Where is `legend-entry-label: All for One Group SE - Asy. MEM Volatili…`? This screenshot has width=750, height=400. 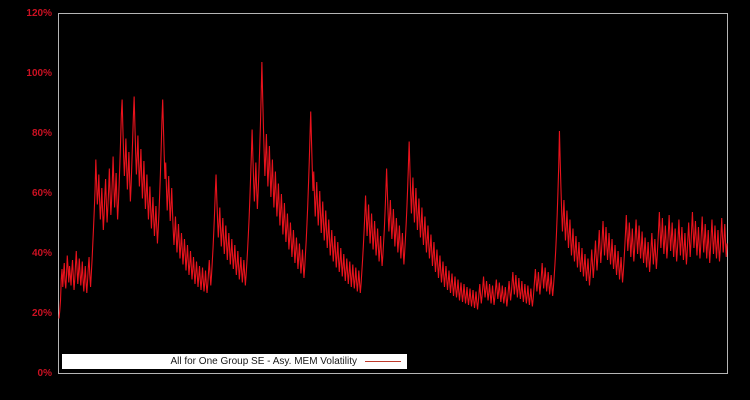 legend-entry-label: All for One Group SE - Asy. MEM Volatili… is located at coordinates (263, 361).